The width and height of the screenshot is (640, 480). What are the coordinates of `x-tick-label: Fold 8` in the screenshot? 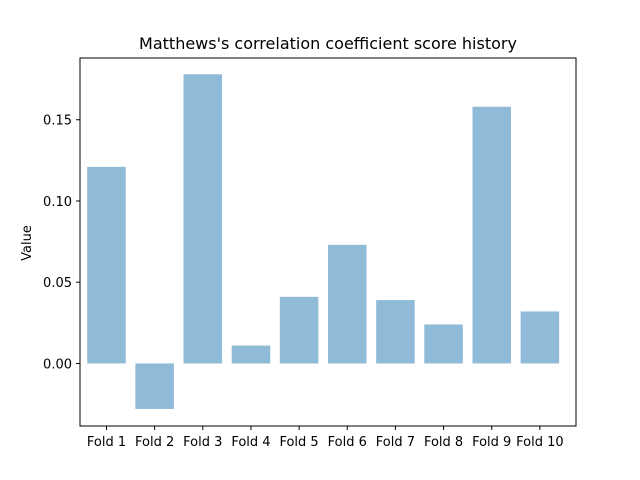 It's located at (443, 442).